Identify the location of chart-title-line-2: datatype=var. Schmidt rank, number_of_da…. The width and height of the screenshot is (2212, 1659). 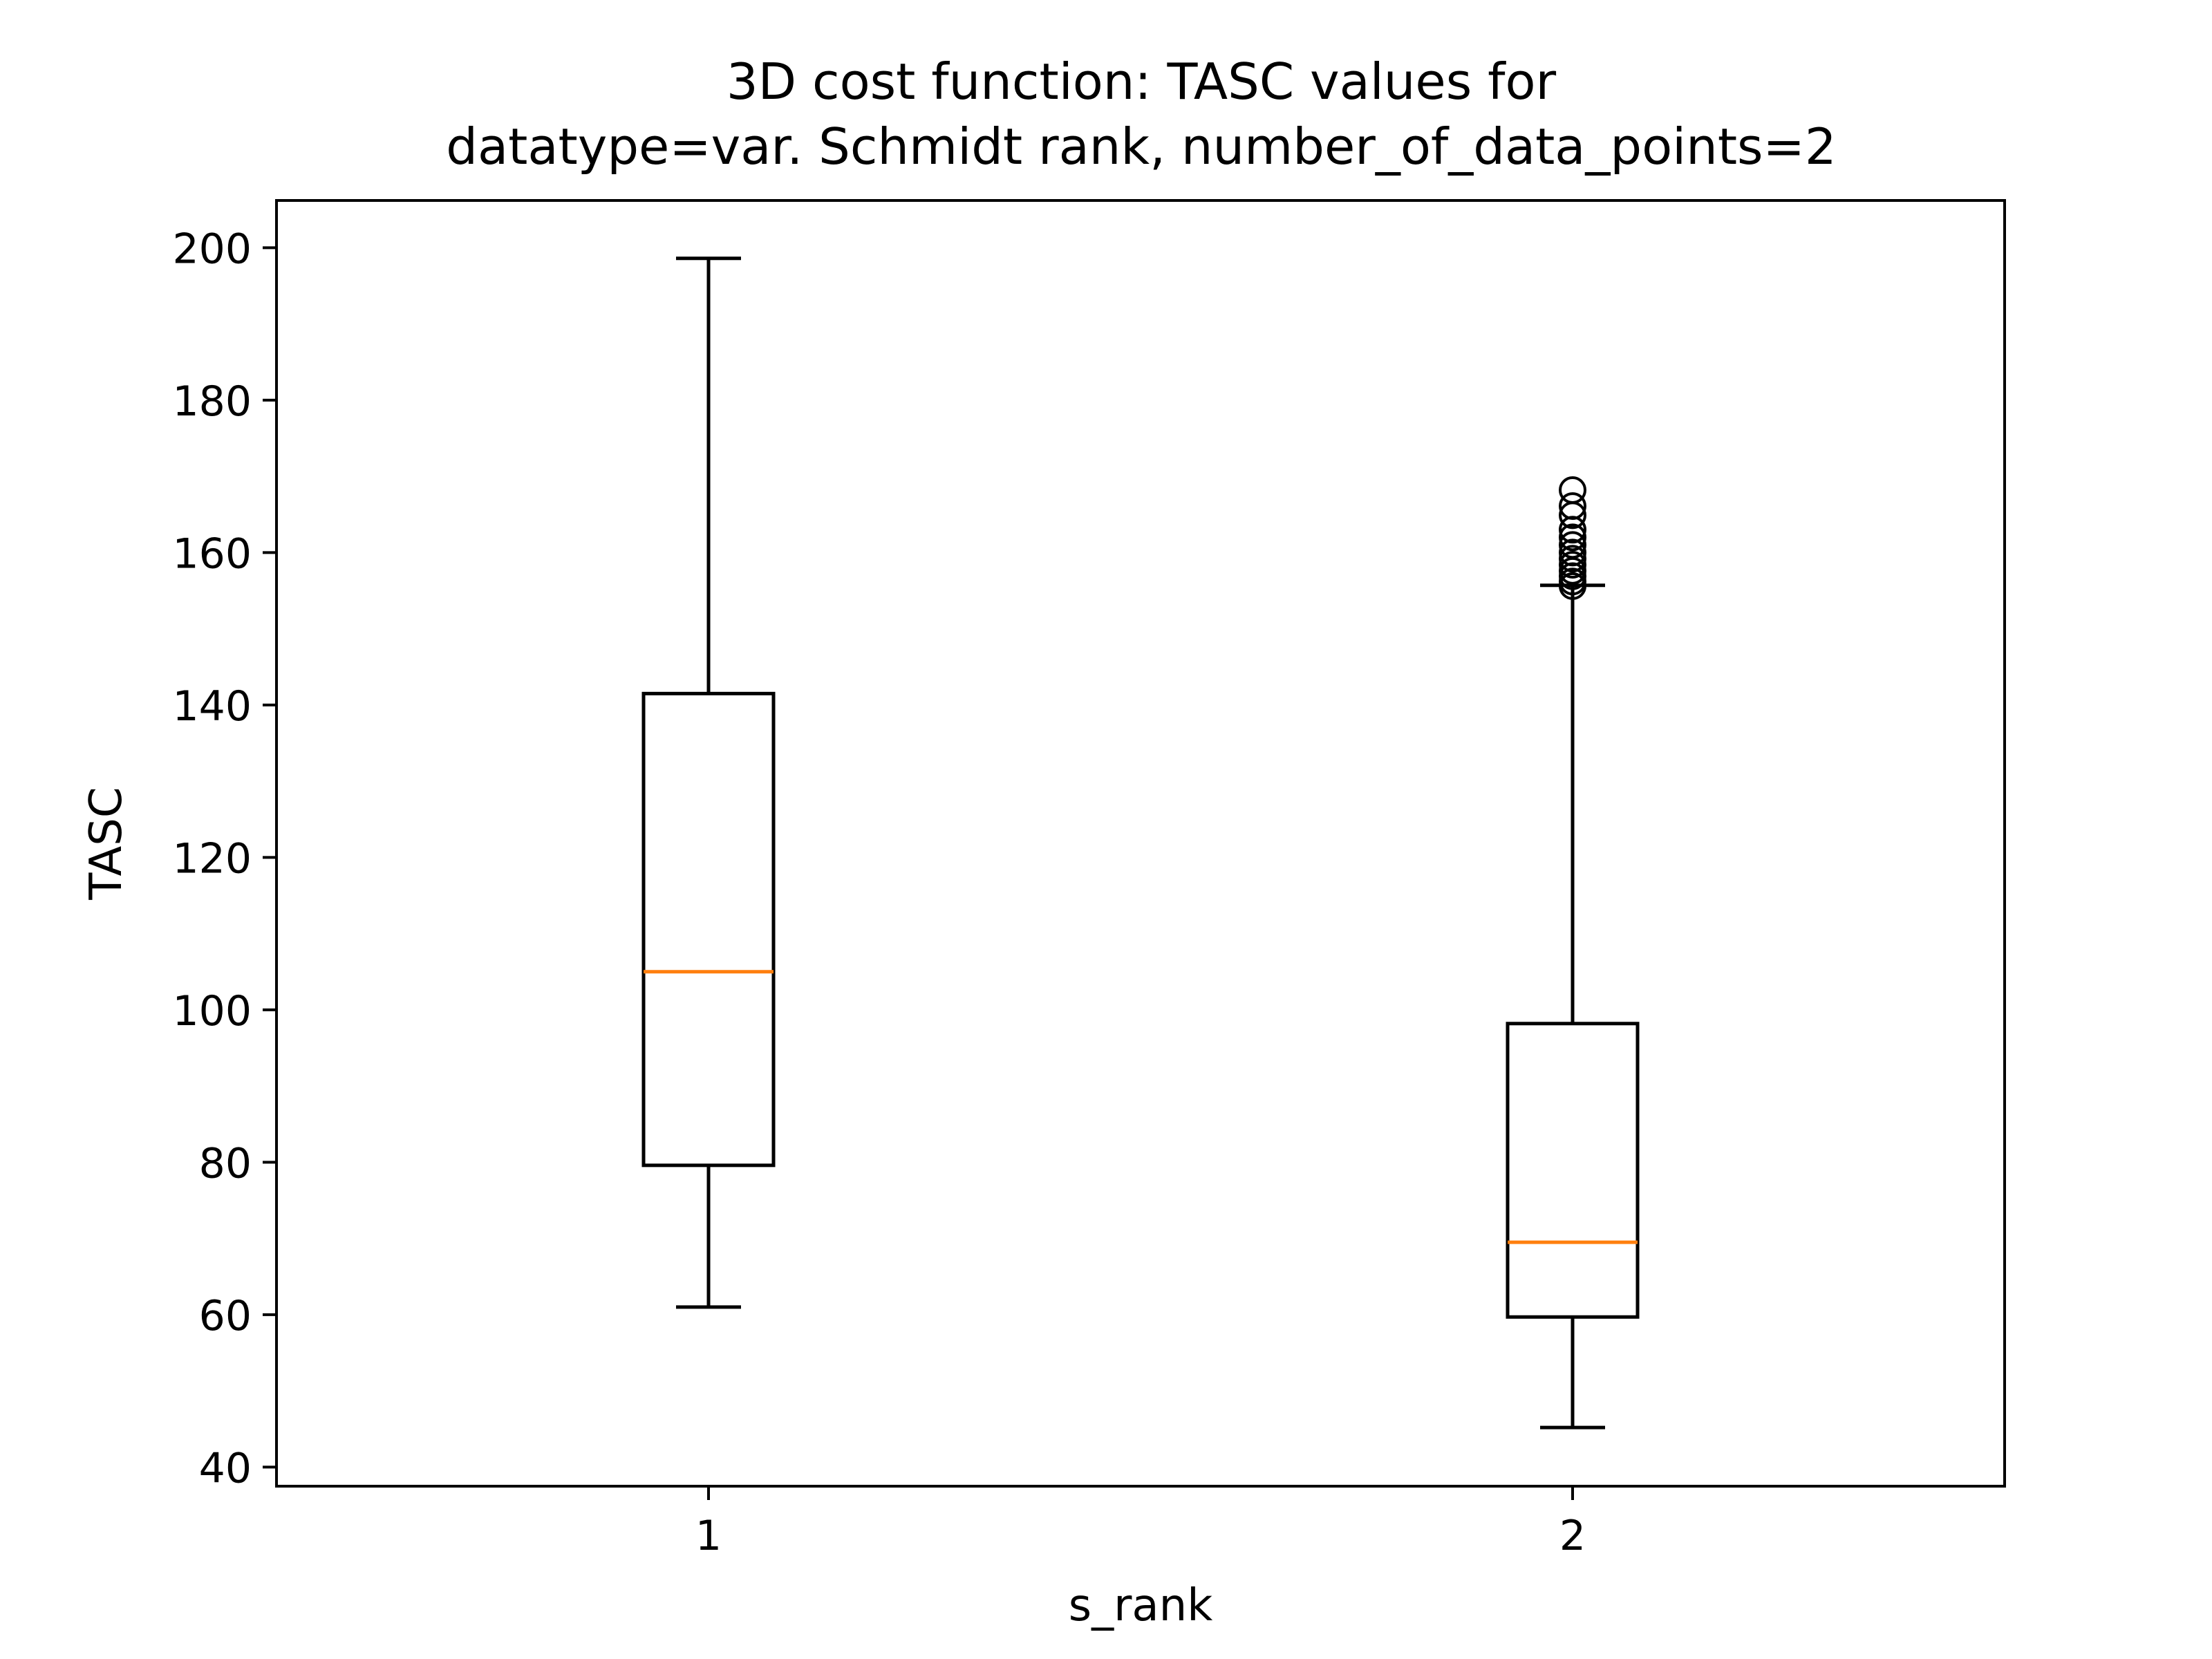
(1141, 147).